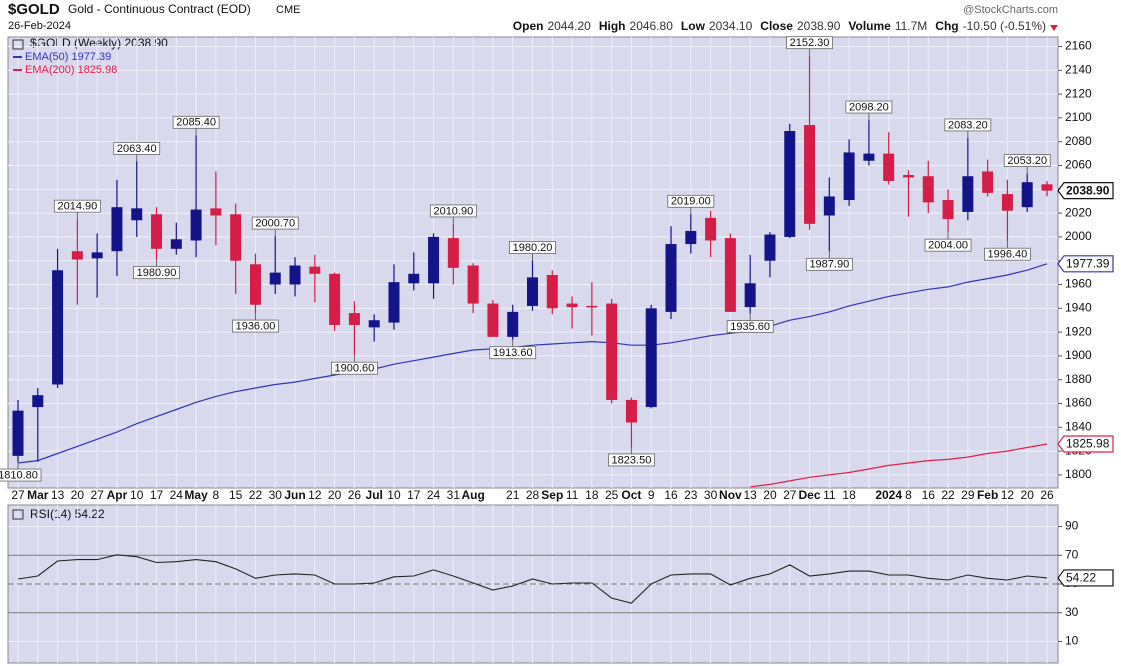  What do you see at coordinates (177, 495) in the screenshot?
I see `x-tick-label: 24` at bounding box center [177, 495].